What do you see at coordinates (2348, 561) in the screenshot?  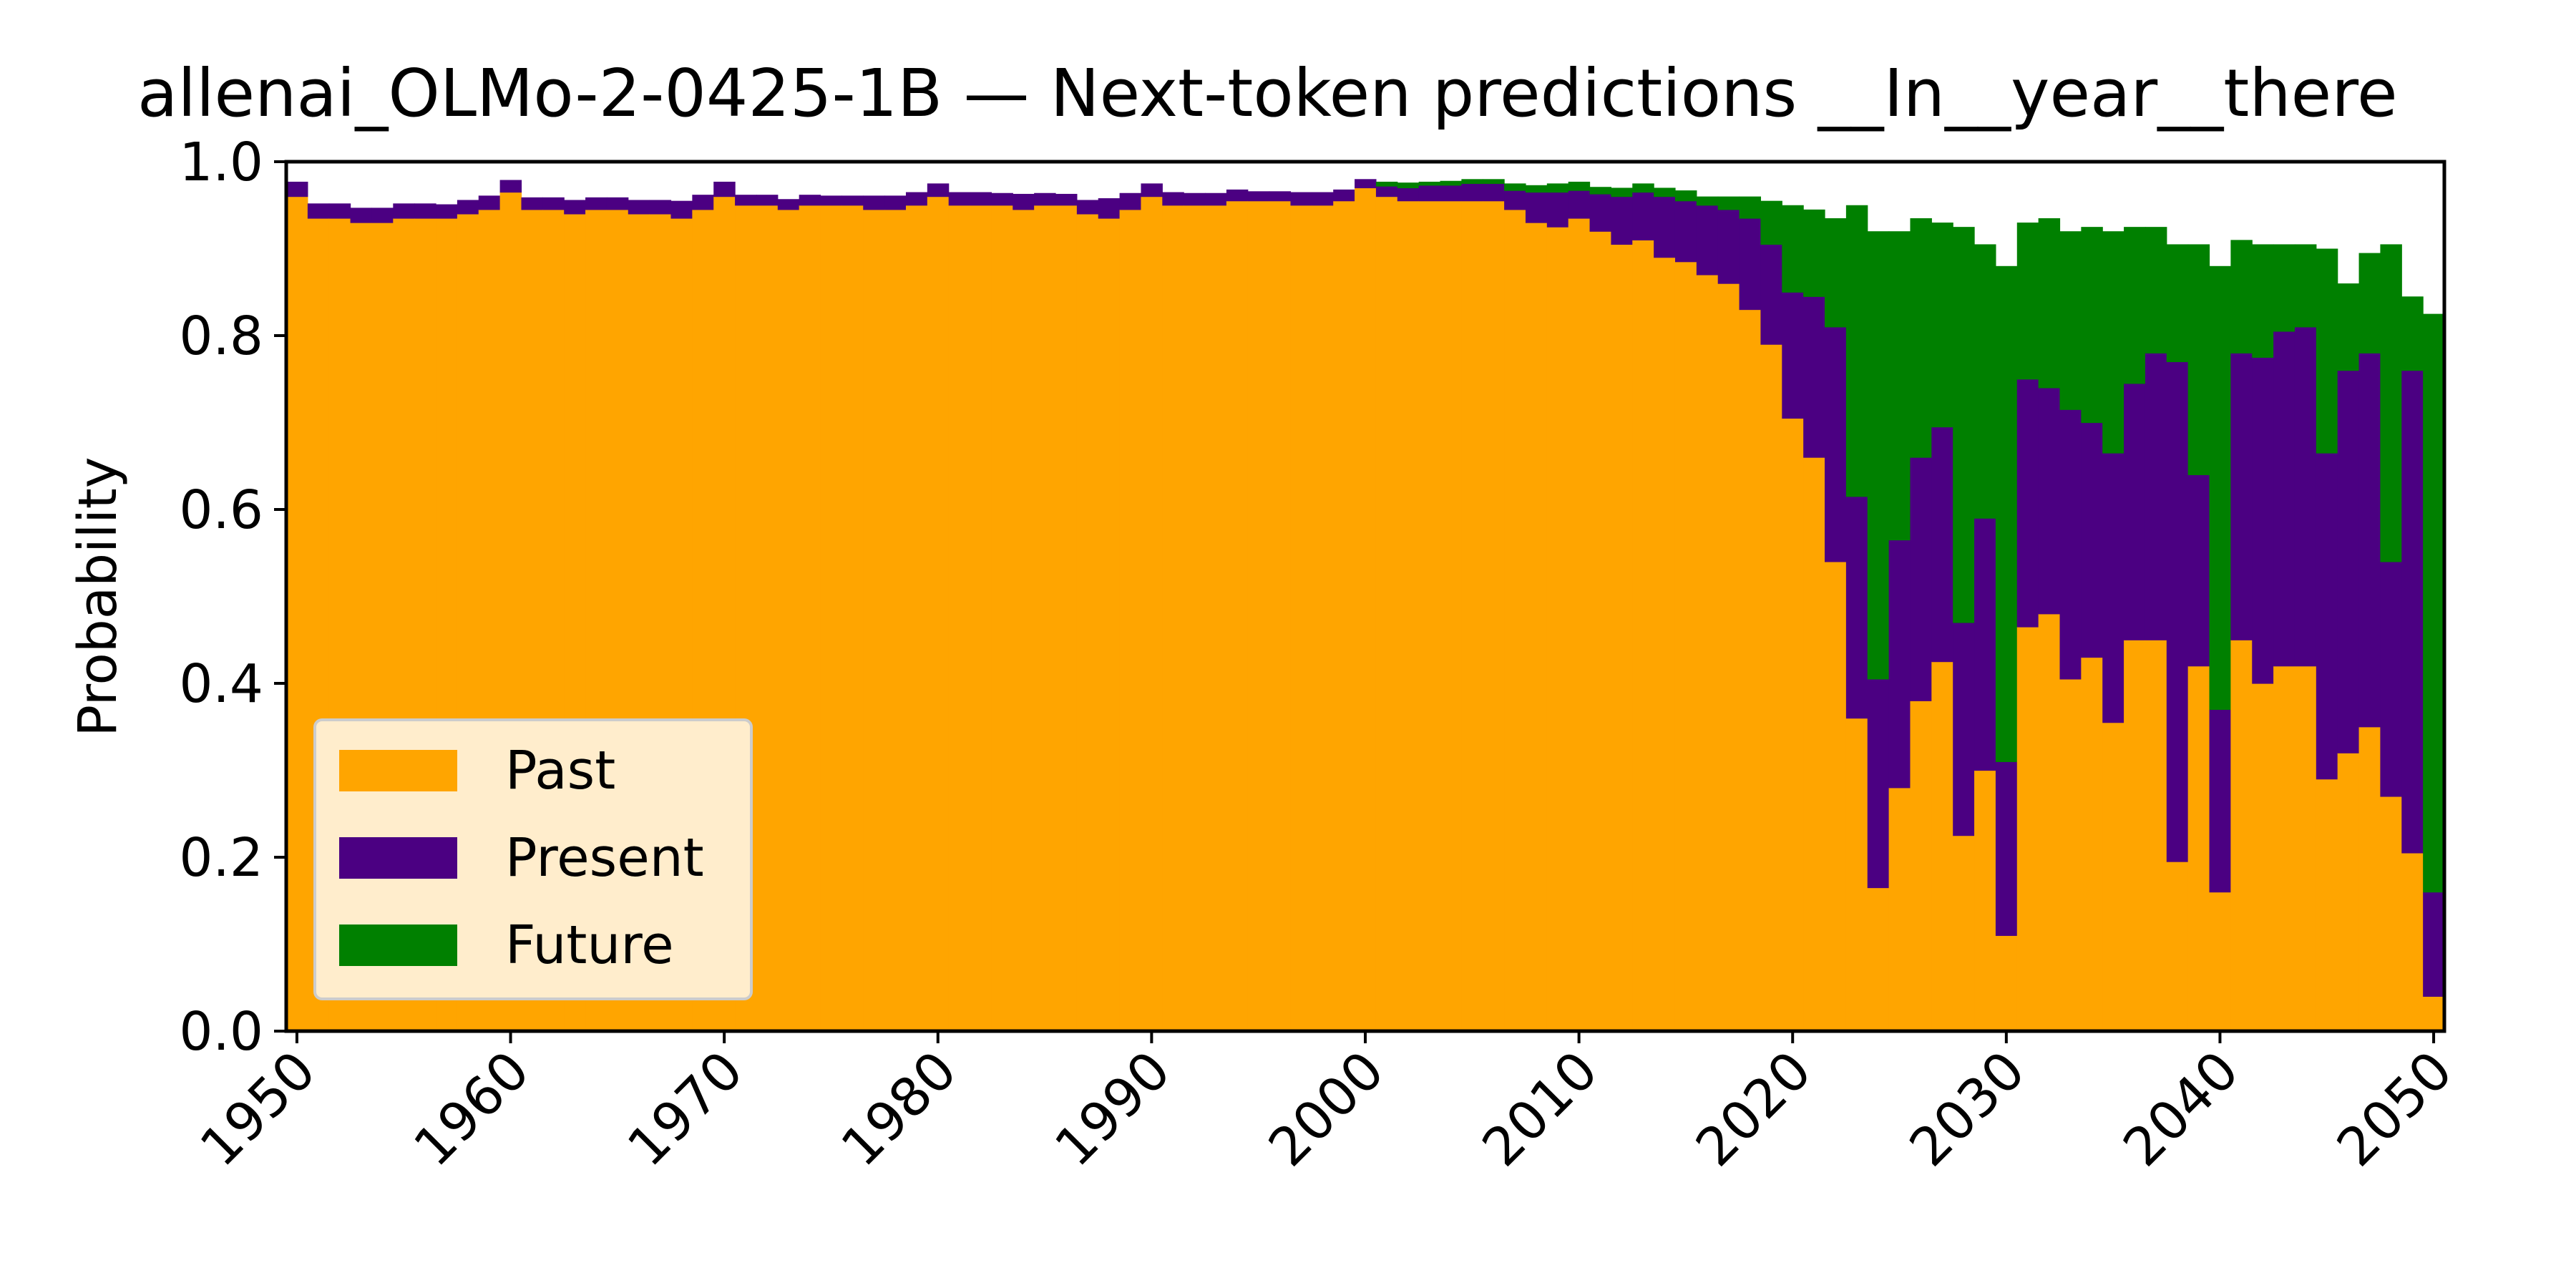 I see `bar-present-2046` at bounding box center [2348, 561].